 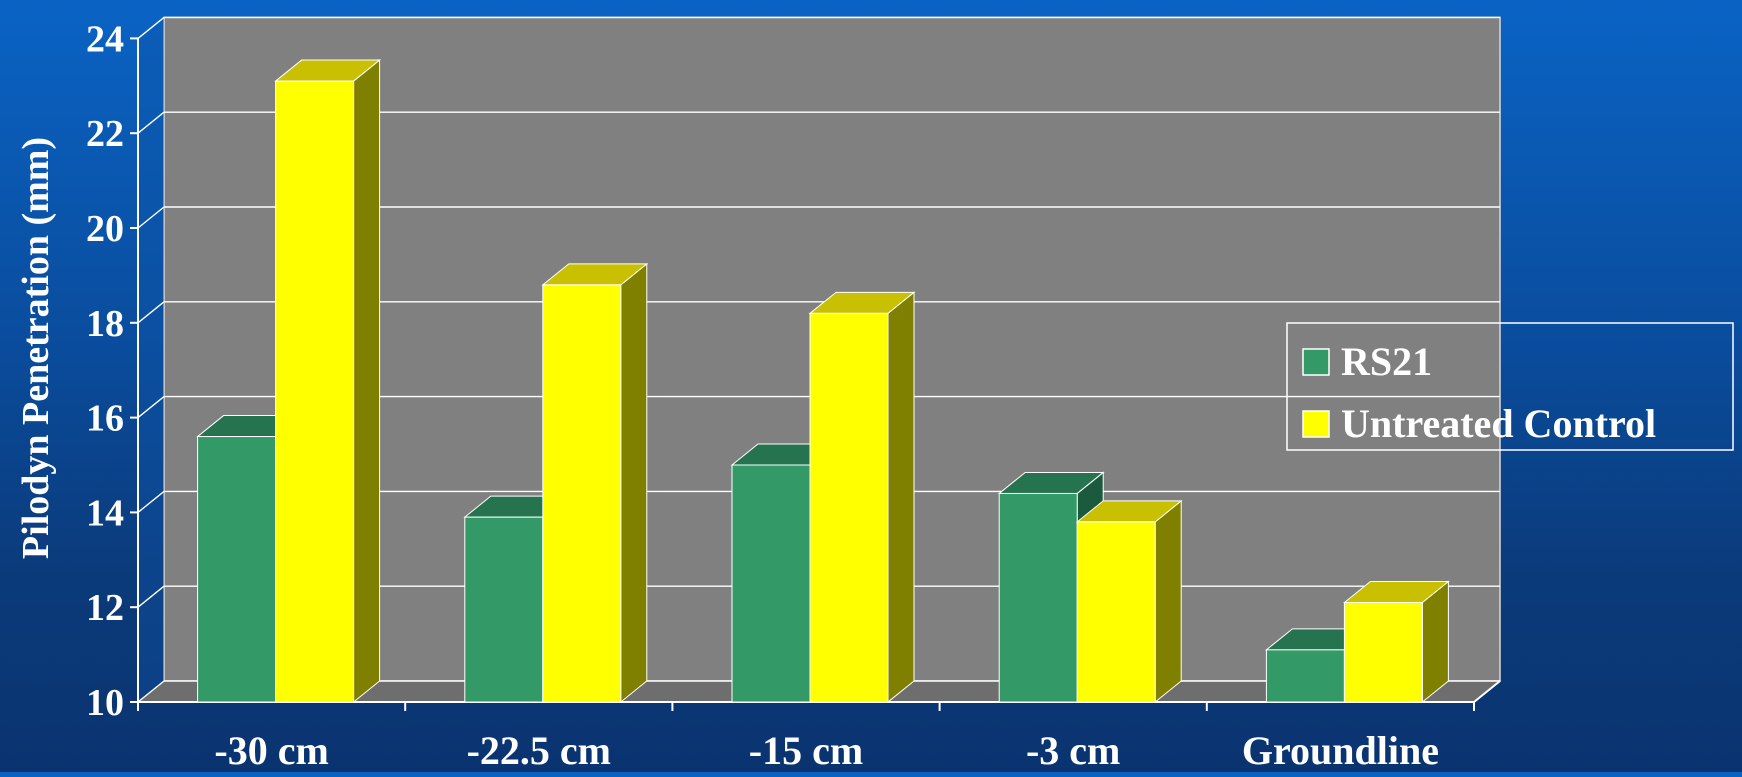 I want to click on legend-box, so click(x=1510, y=386).